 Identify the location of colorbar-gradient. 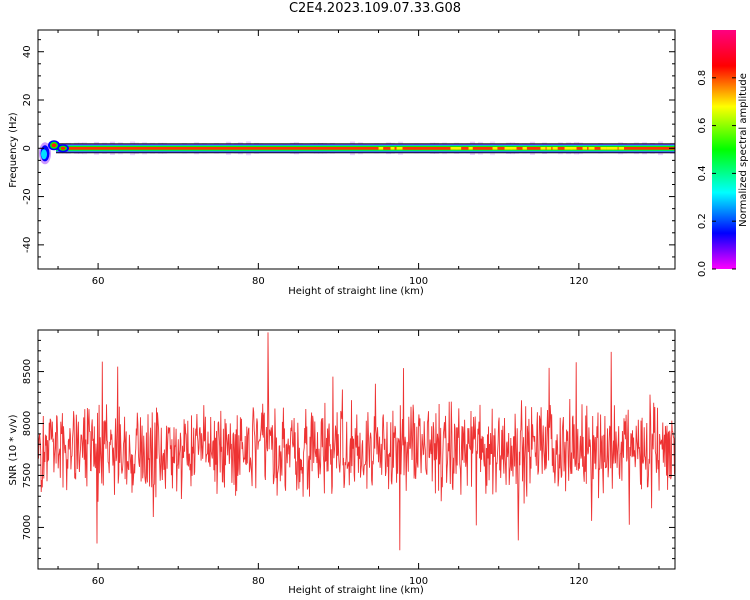
(724, 149).